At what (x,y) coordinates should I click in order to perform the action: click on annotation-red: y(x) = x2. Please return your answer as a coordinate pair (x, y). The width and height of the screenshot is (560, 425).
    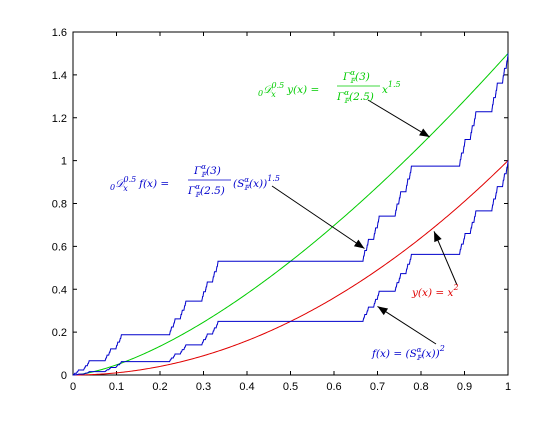
    Looking at the image, I should click on (435, 291).